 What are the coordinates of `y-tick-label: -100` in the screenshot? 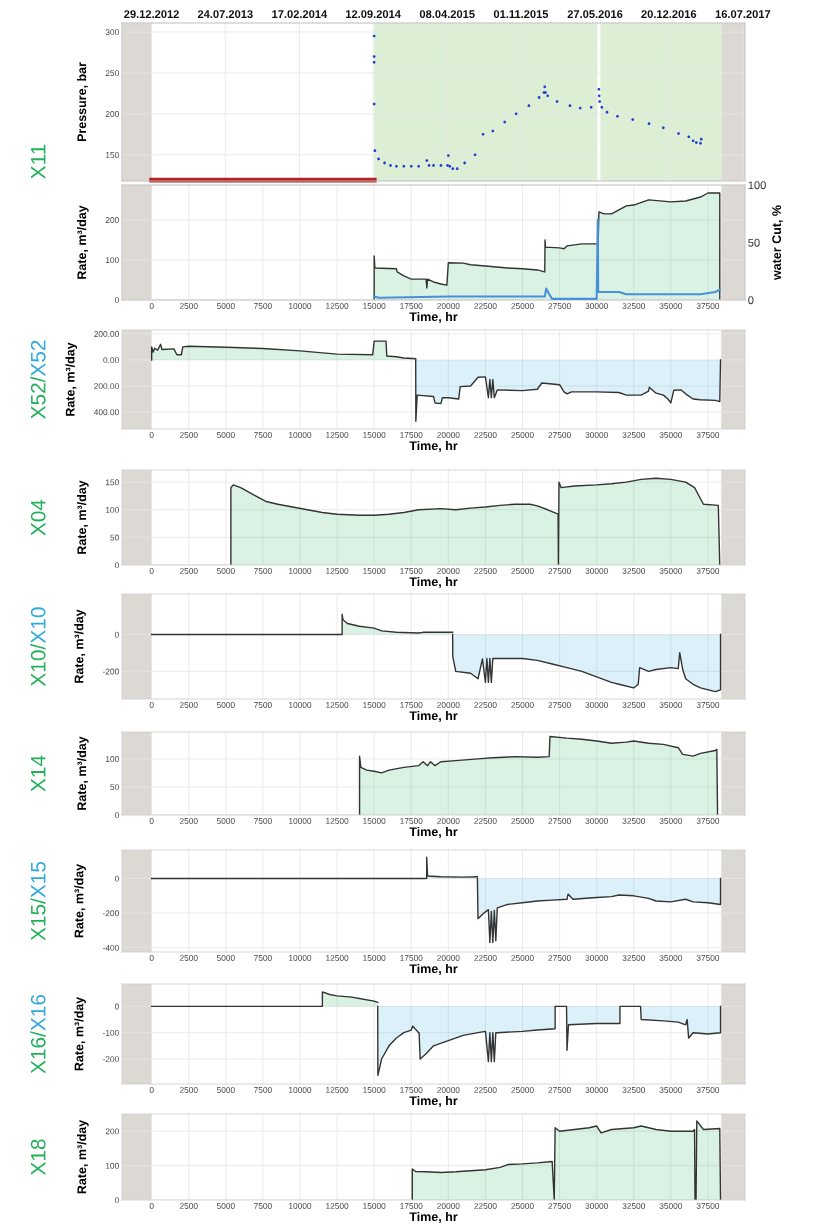 It's located at (110, 1032).